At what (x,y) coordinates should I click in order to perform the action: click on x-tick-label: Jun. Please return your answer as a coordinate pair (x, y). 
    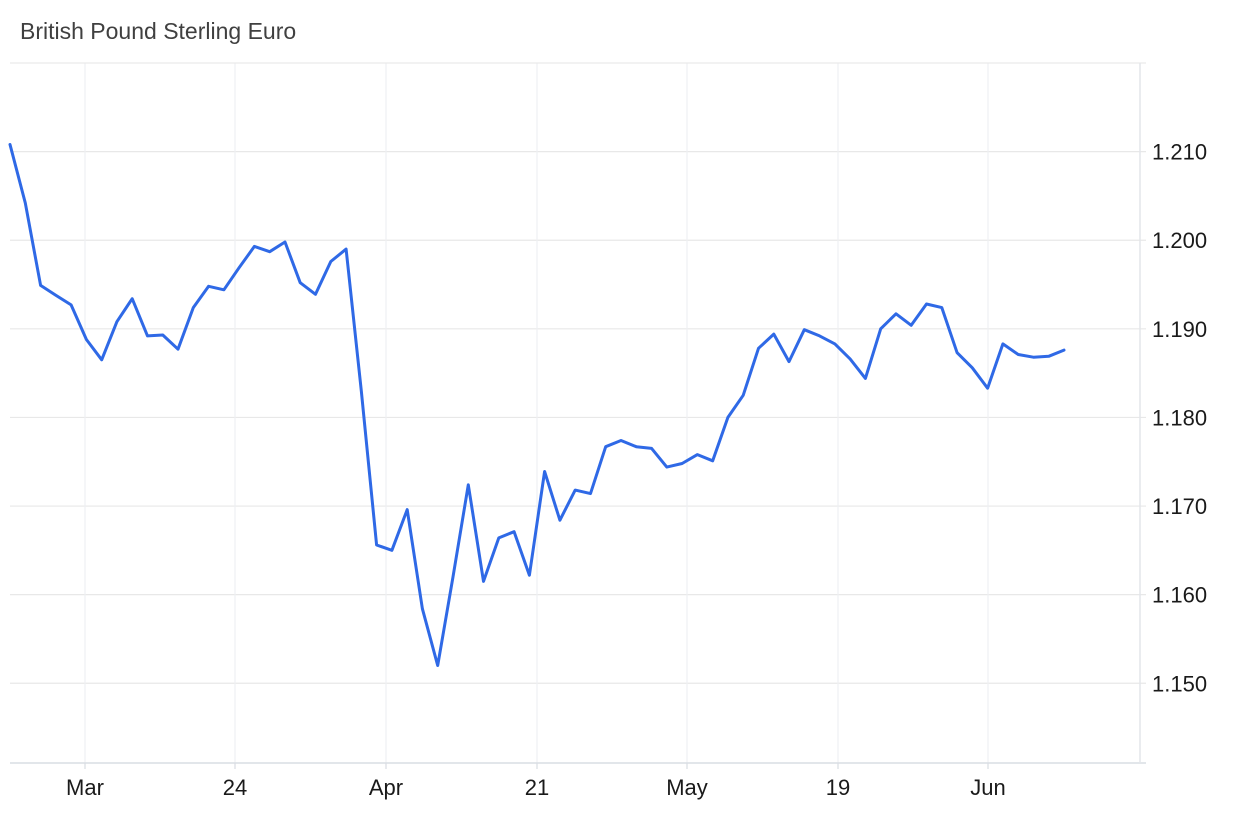
    Looking at the image, I should click on (987, 787).